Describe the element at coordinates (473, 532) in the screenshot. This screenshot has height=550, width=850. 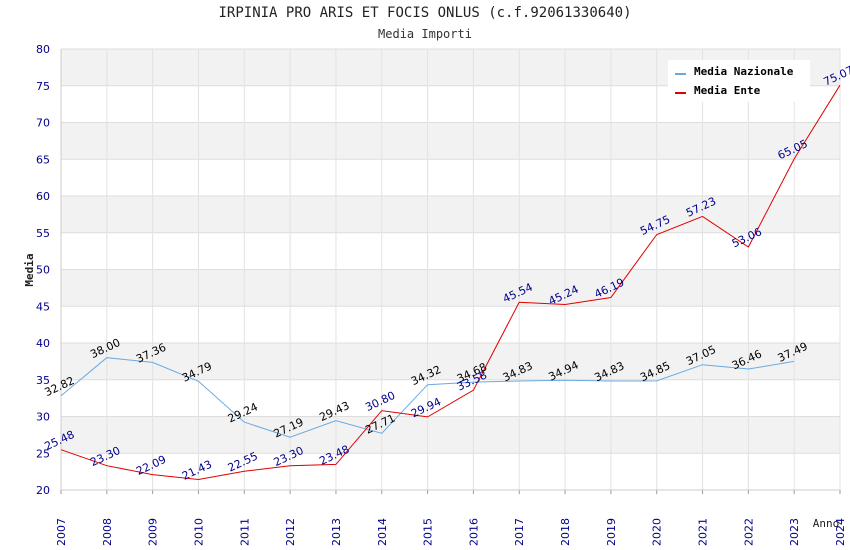
I see `x-tick-label: 2016` at that location.